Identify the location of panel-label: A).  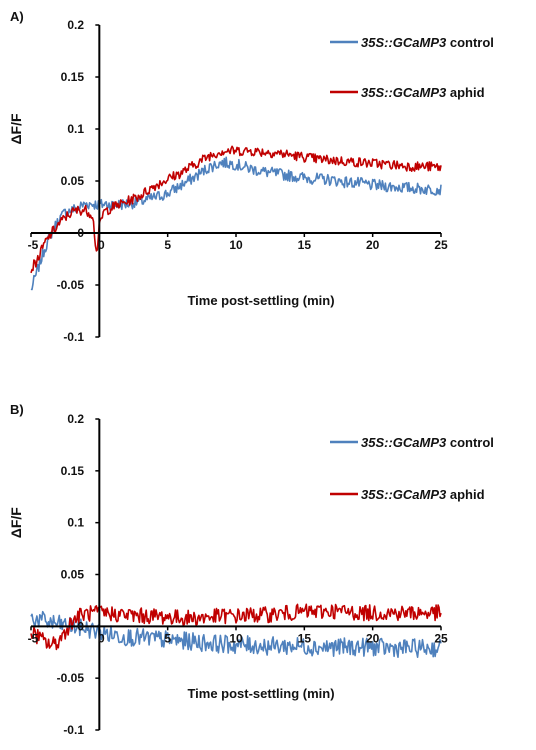
(17, 16).